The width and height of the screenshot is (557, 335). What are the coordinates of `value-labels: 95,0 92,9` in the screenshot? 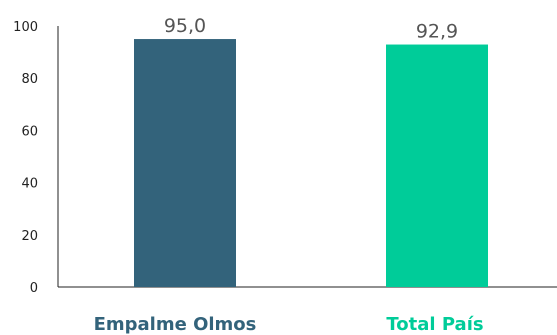 It's located at (311, 28).